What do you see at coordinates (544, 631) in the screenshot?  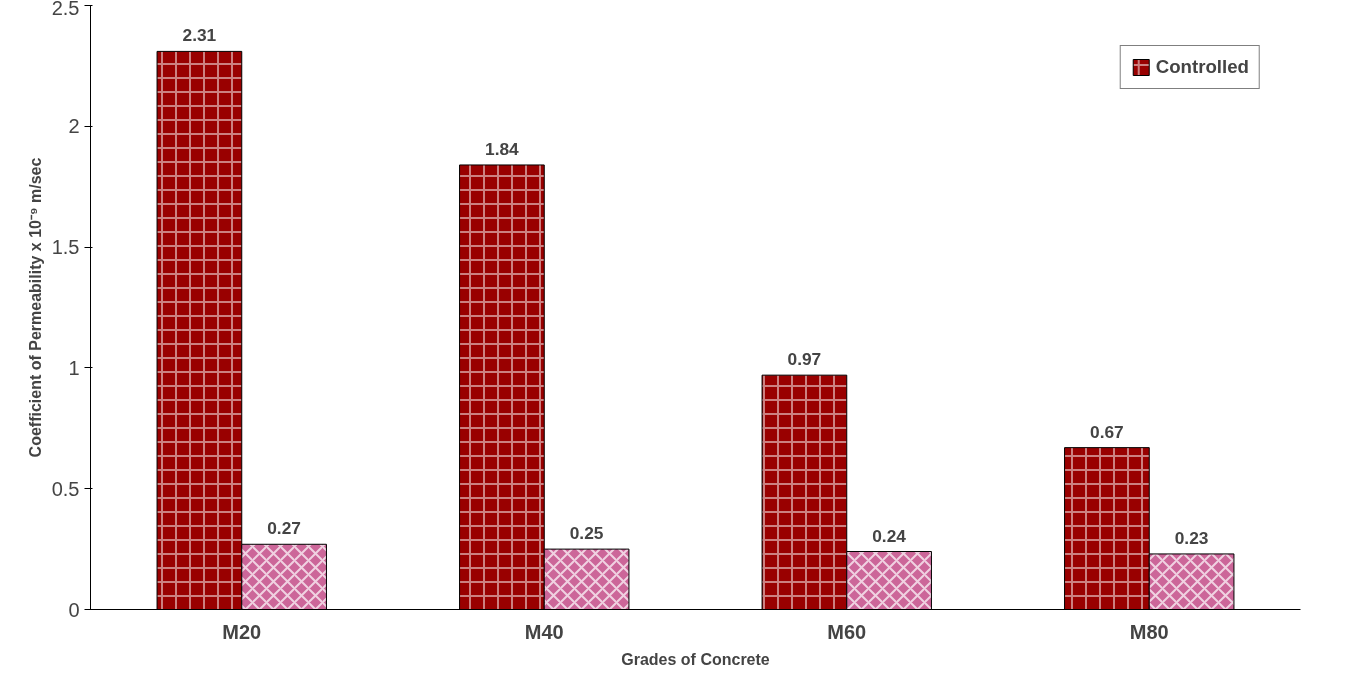 I see `x-tick-label: M40` at bounding box center [544, 631].